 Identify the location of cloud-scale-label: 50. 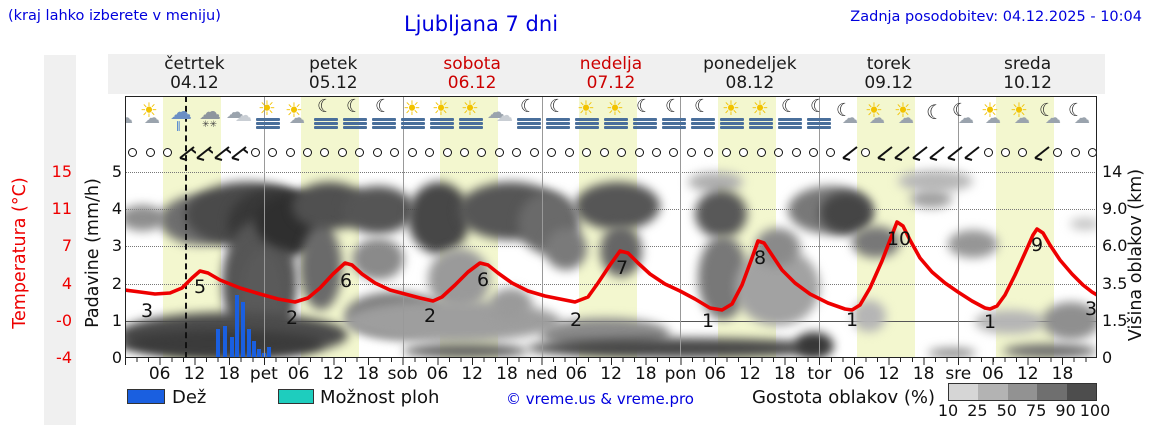
(1006, 410).